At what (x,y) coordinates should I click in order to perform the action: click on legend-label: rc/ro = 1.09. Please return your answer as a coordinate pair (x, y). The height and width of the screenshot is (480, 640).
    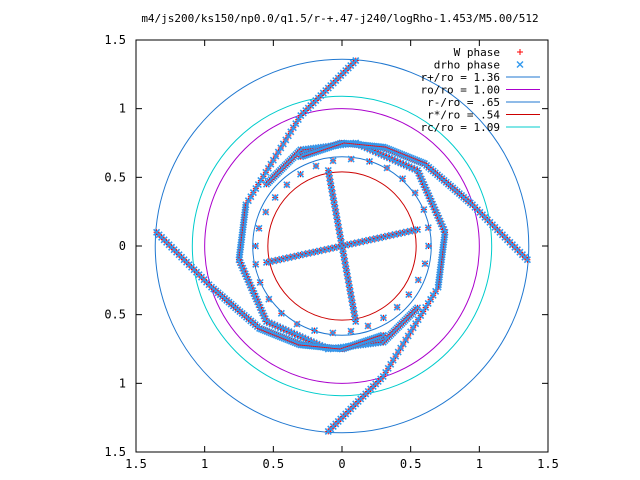
    Looking at the image, I should click on (460, 127).